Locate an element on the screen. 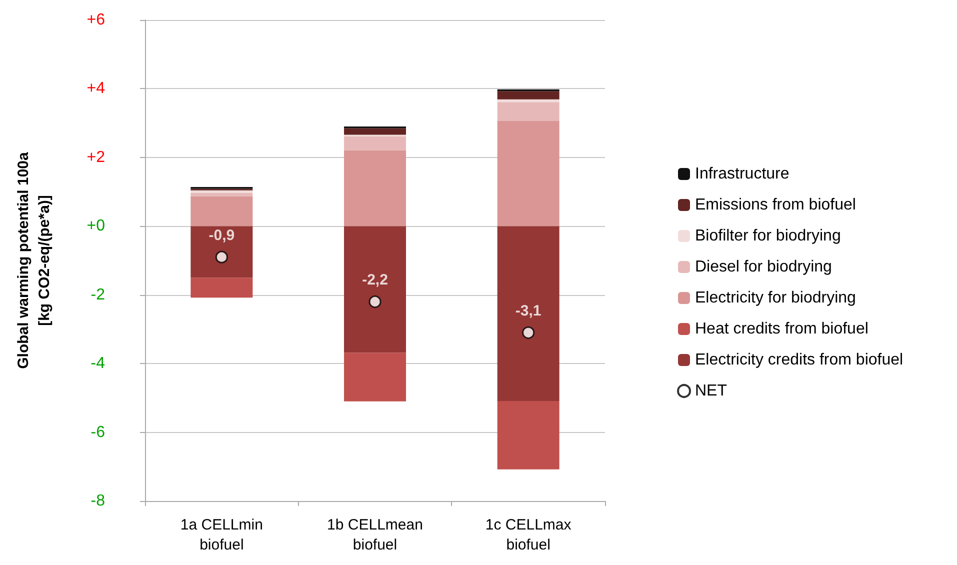  legend-label: Biofilter for biodrying is located at coordinates (768, 236).